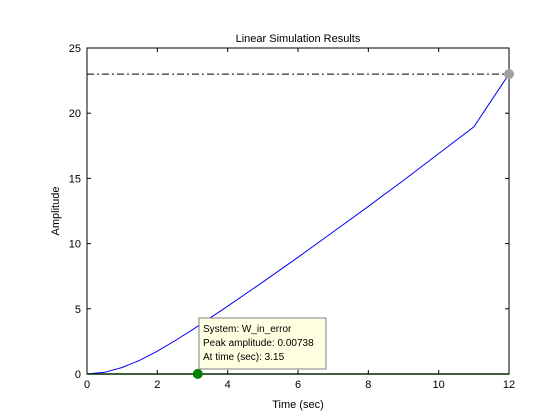 Image resolution: width=560 pixels, height=420 pixels. I want to click on y-tick-label: 15, so click(75, 179).